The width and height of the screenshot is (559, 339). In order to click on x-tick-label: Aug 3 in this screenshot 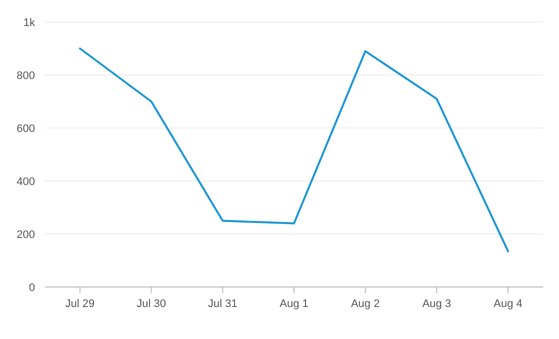, I will do `click(437, 304)`.